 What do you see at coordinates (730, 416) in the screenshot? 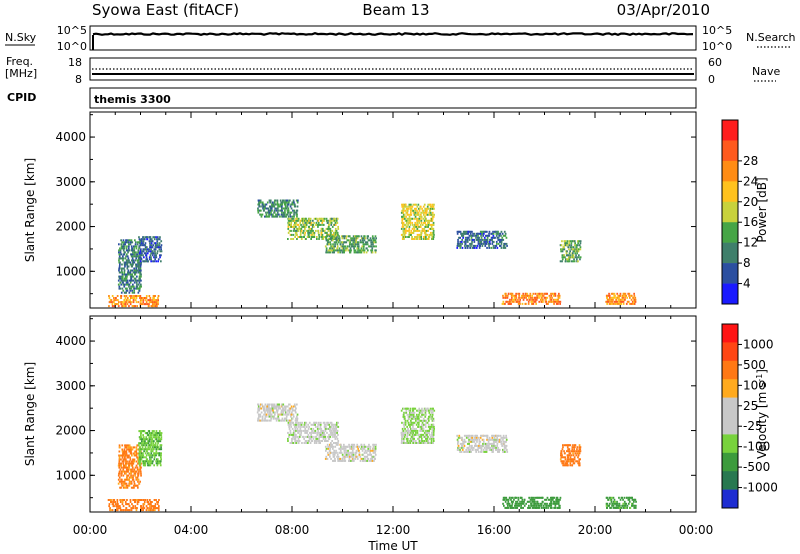
I see `colorbar-frame` at bounding box center [730, 416].